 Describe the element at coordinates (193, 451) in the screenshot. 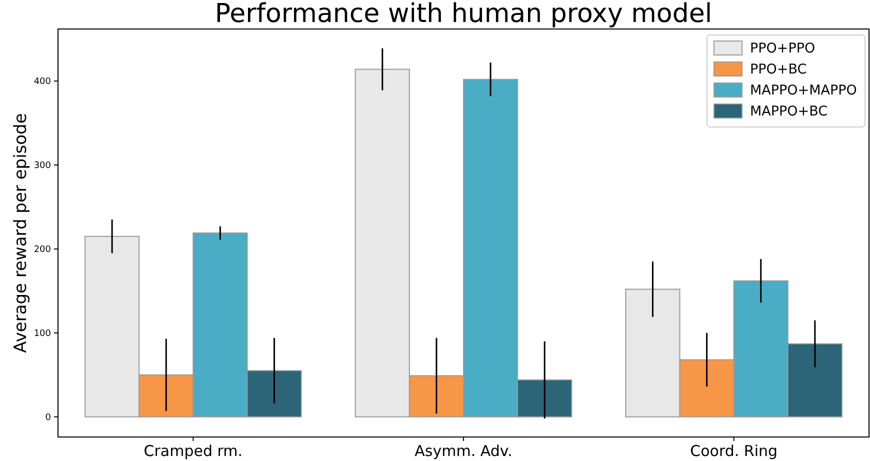

I see `x-tick-label: Cramped rm.` at that location.